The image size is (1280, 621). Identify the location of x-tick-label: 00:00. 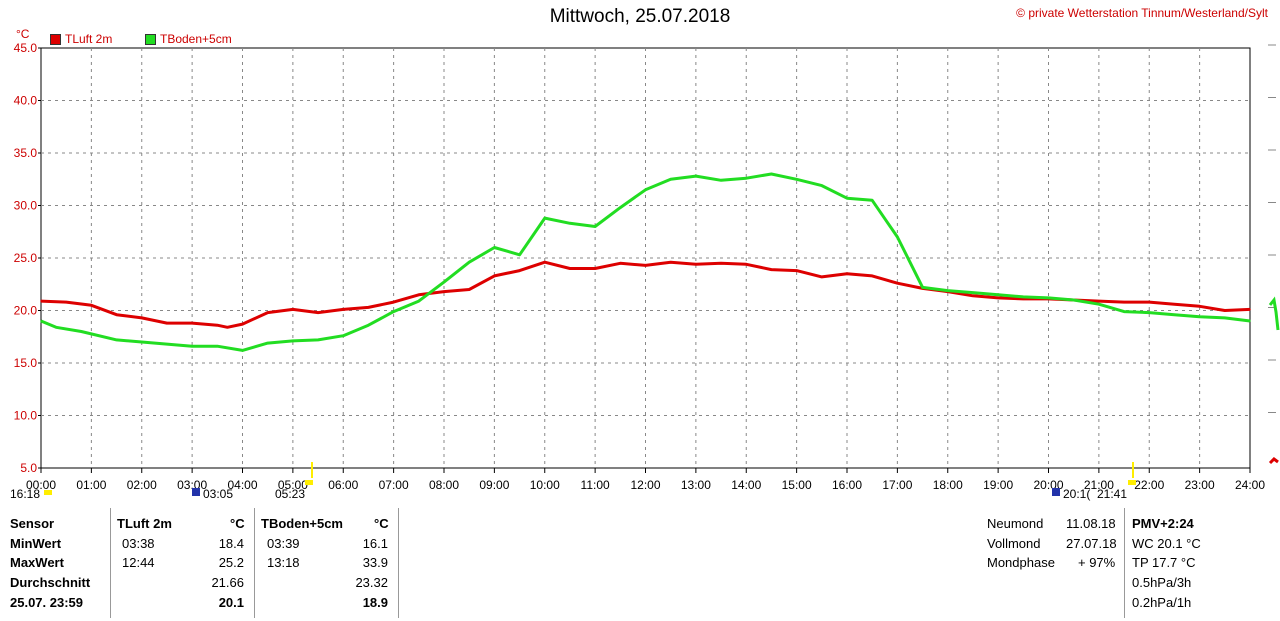
(41, 485).